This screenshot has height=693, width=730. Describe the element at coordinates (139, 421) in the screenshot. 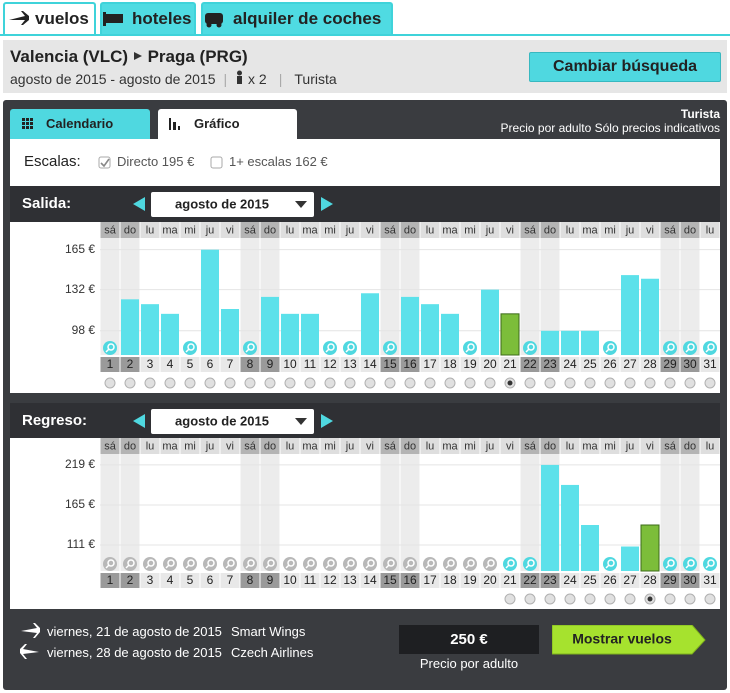

I see `prev-arrow` at that location.